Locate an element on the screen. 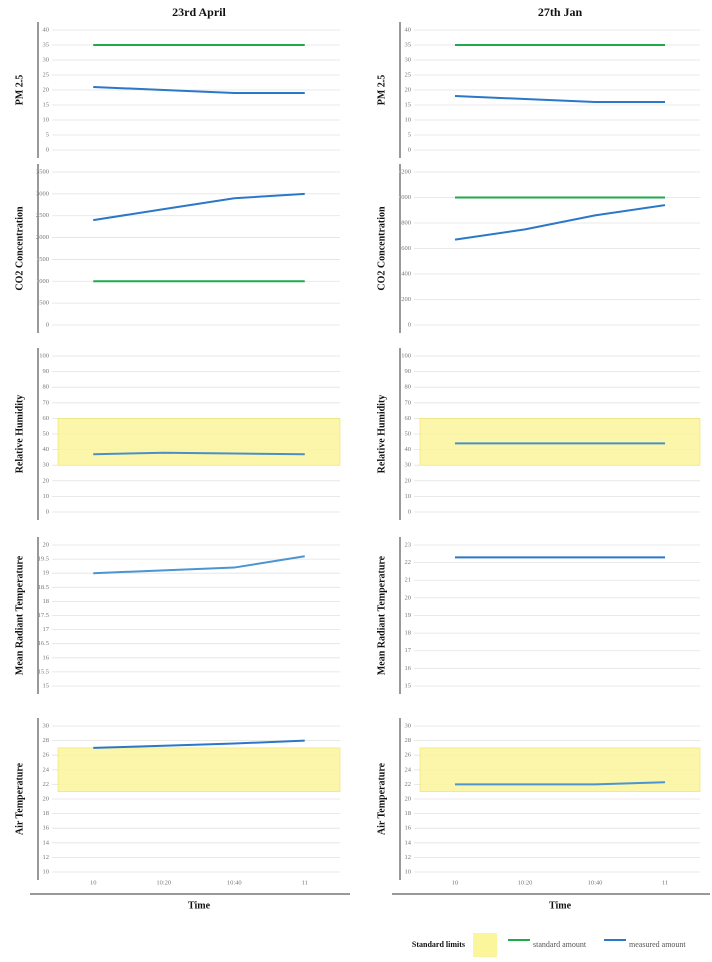  y-axis-label: CO2 Concentration is located at coordinates (381, 248).